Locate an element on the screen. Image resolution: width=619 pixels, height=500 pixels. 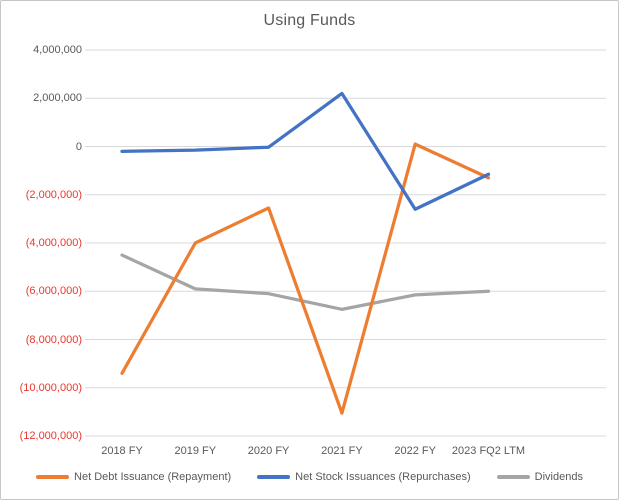
y-tick-label: 4,000,000 is located at coordinates (57, 50).